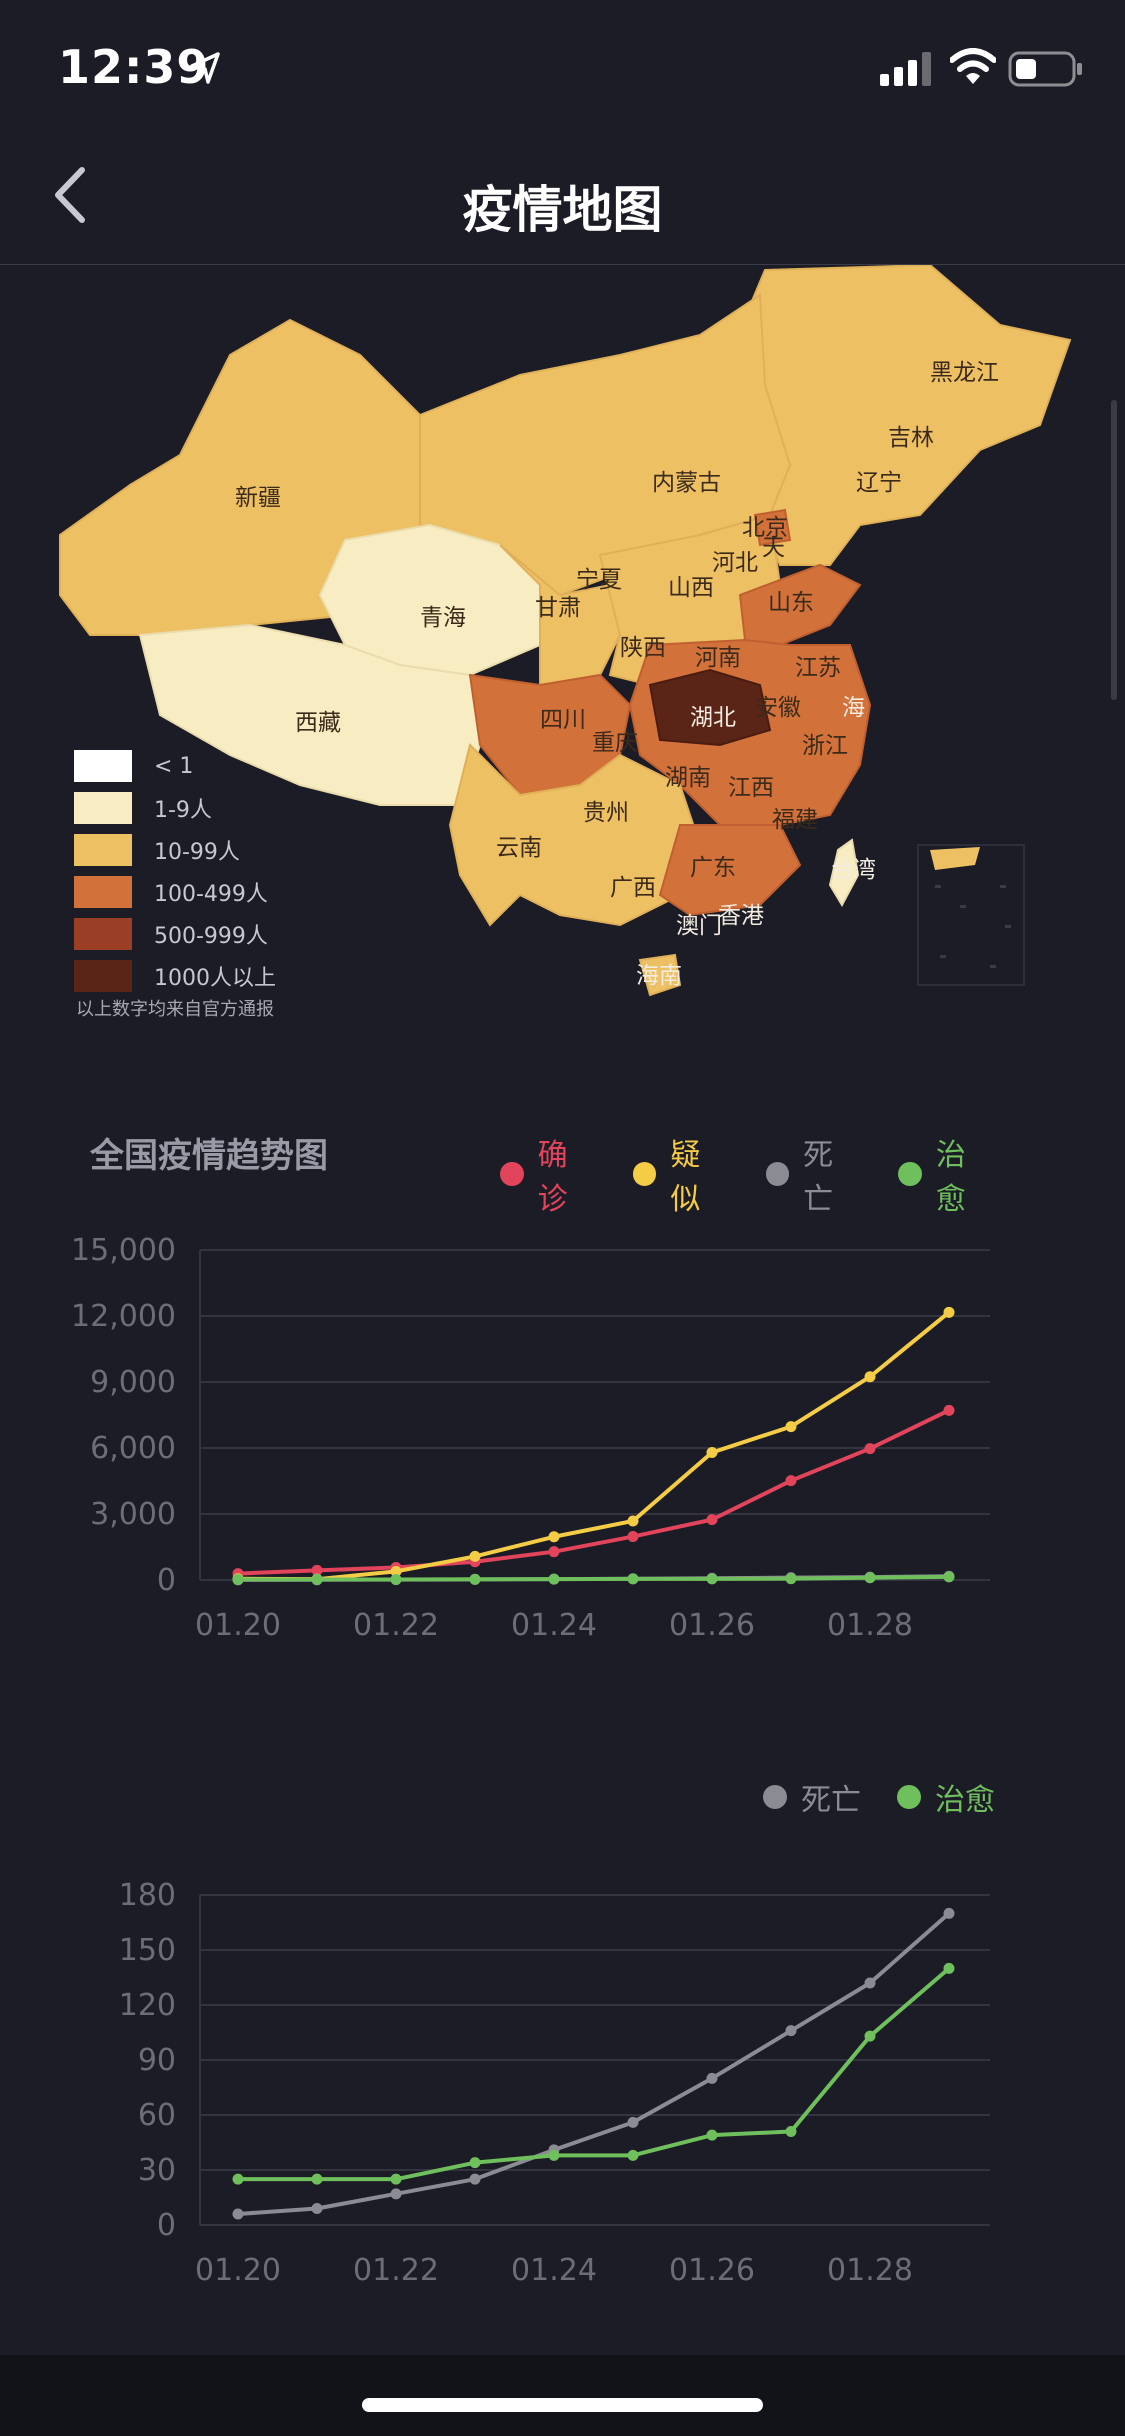  I want to click on legend-label: 1-9人, so click(183, 810).